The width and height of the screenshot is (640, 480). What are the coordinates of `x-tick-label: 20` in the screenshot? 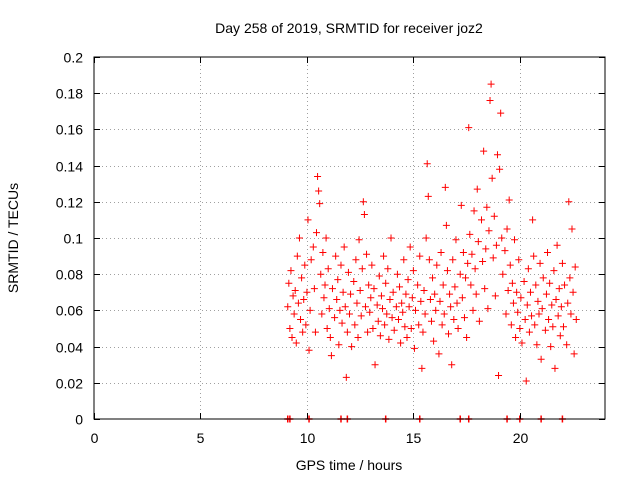 It's located at (521, 438).